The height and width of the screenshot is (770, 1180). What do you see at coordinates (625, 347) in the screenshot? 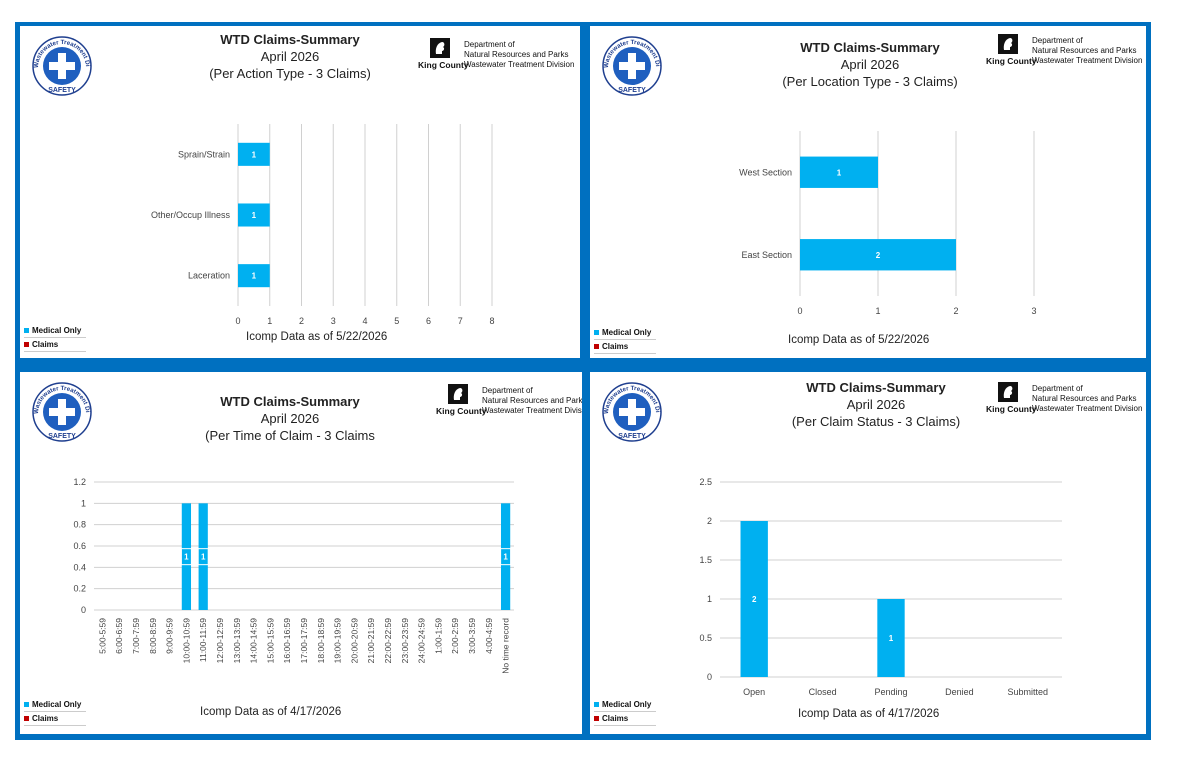
I see `legend-entry: Claims` at bounding box center [625, 347].